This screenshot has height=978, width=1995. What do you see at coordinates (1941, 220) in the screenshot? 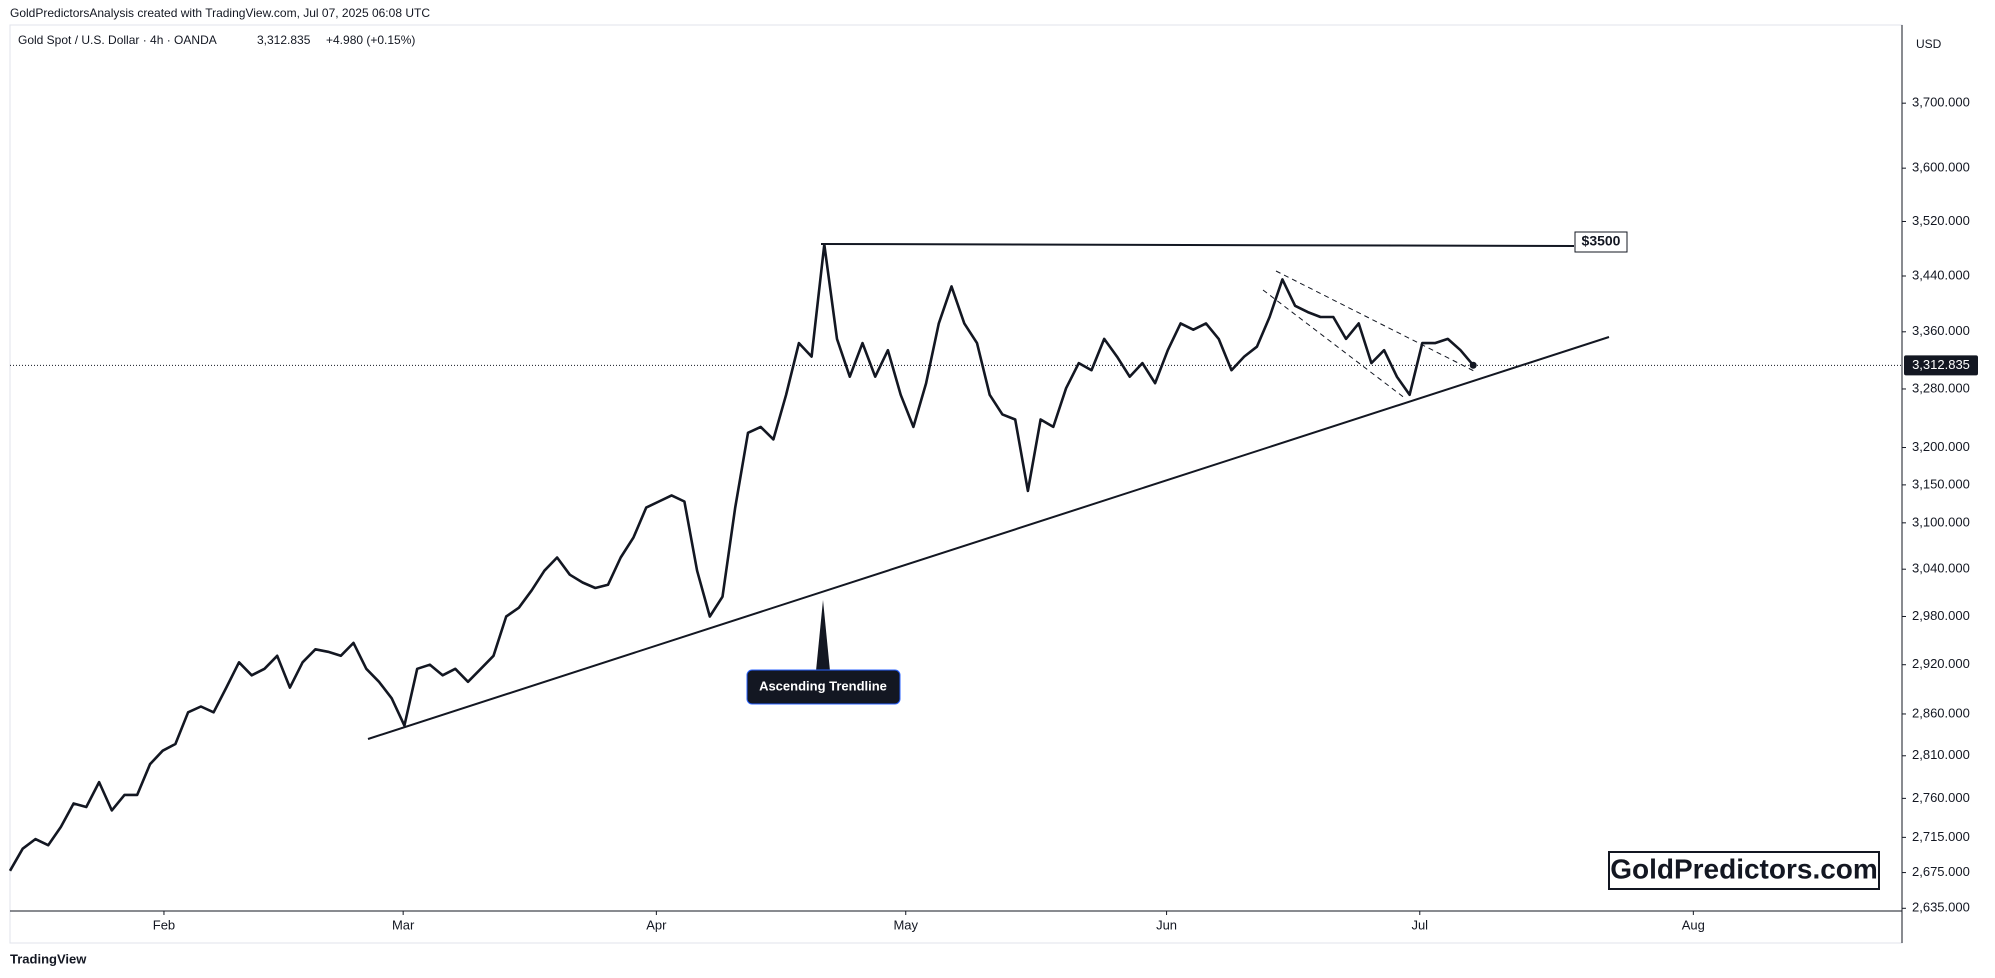
I see `y-tick-label: 3,520.000` at bounding box center [1941, 220].